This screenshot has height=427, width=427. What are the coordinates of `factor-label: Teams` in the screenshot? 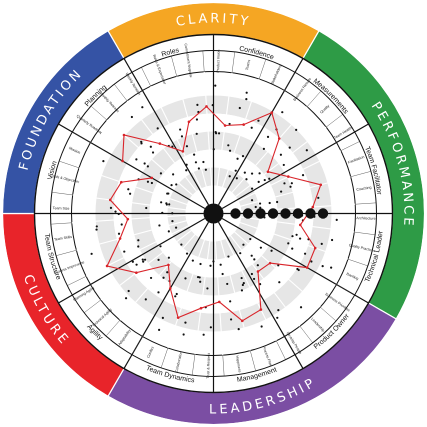 It's located at (248, 64).